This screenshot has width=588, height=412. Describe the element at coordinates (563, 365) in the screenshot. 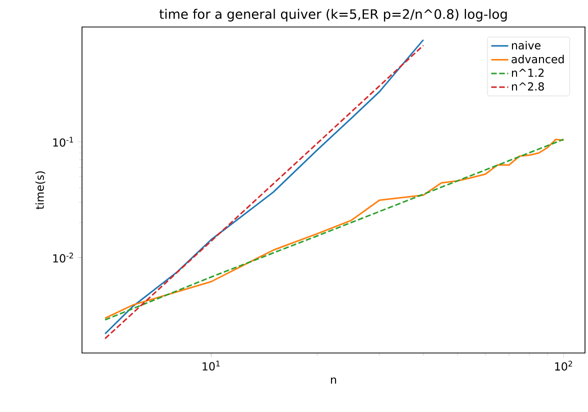

I see `x-tick-label: 10$^{2}$` at that location.